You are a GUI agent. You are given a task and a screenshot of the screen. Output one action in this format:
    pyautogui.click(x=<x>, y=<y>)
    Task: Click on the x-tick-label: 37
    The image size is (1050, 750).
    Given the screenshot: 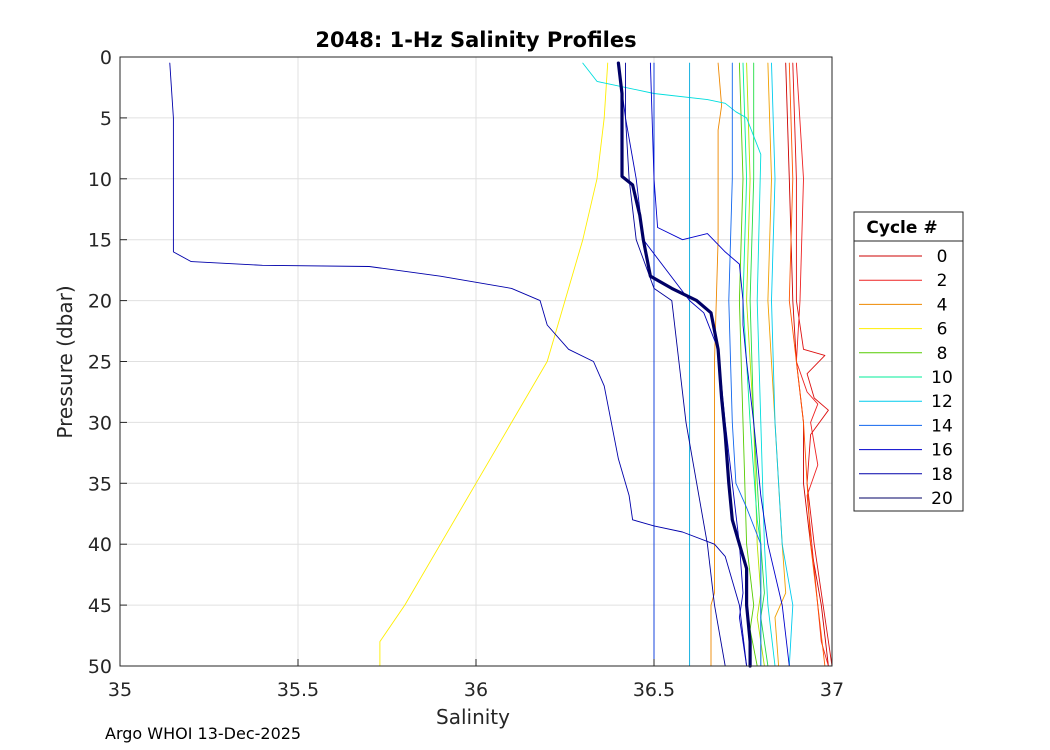 What is the action you would take?
    pyautogui.click(x=832, y=690)
    